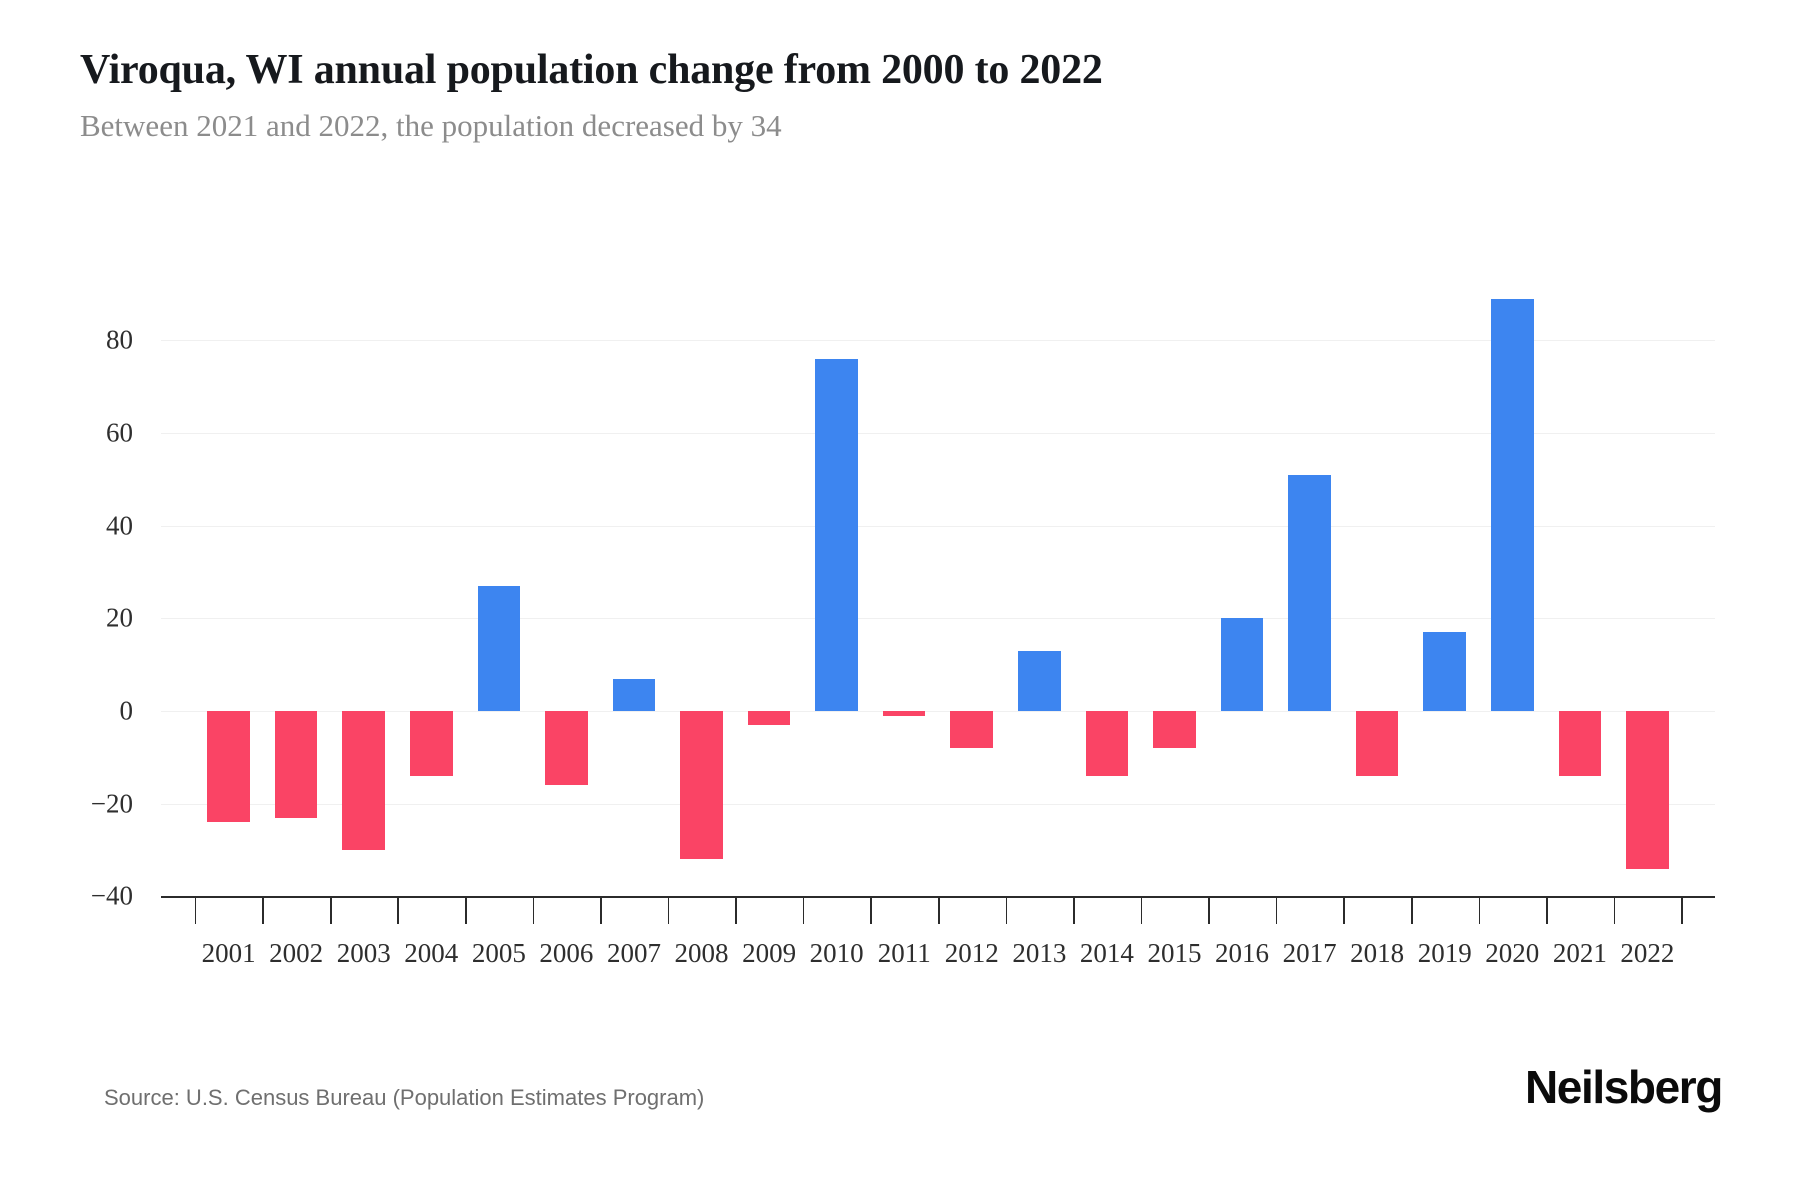  Describe the element at coordinates (119, 617) in the screenshot. I see `y-tick-label: 20` at that location.